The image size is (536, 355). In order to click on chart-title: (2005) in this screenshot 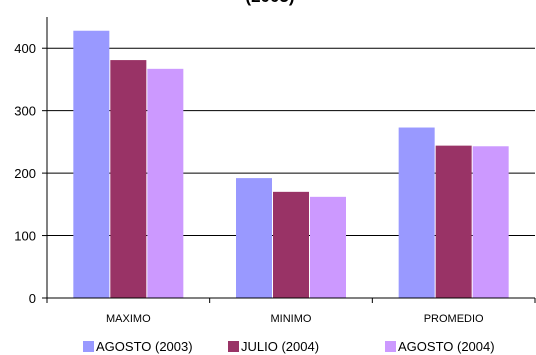, I will do `click(269, 3)`.